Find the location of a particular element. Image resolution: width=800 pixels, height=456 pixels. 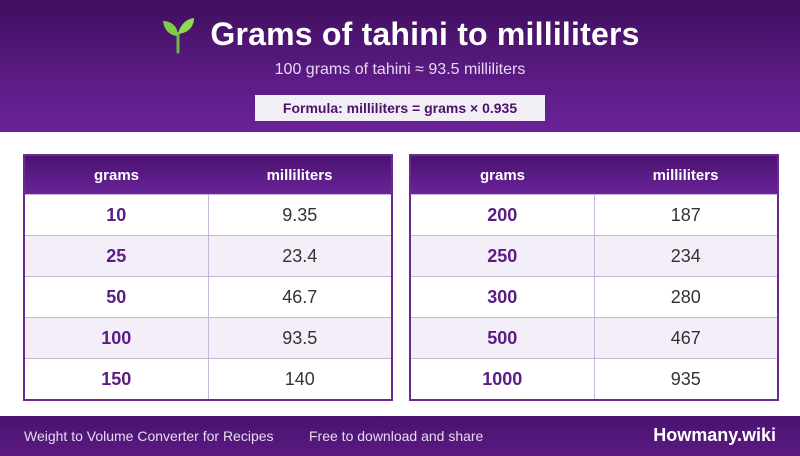

brand-link: Howmany.wiki is located at coordinates (714, 435).